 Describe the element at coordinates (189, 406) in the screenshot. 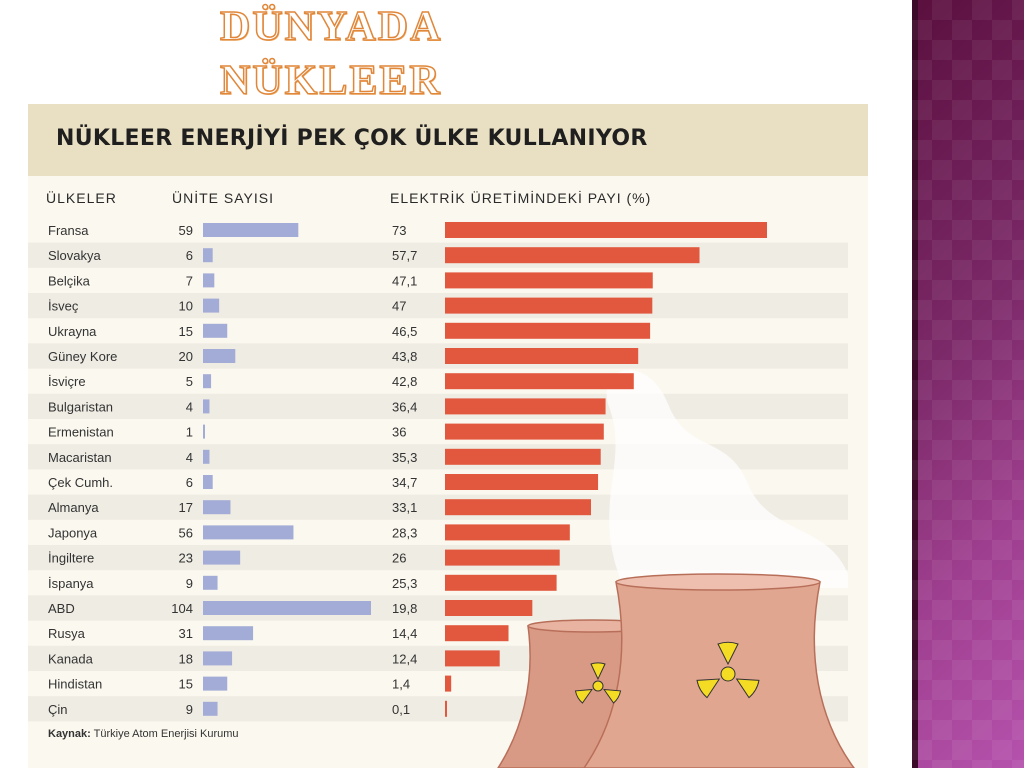

I see `unit-count-label: 4` at that location.